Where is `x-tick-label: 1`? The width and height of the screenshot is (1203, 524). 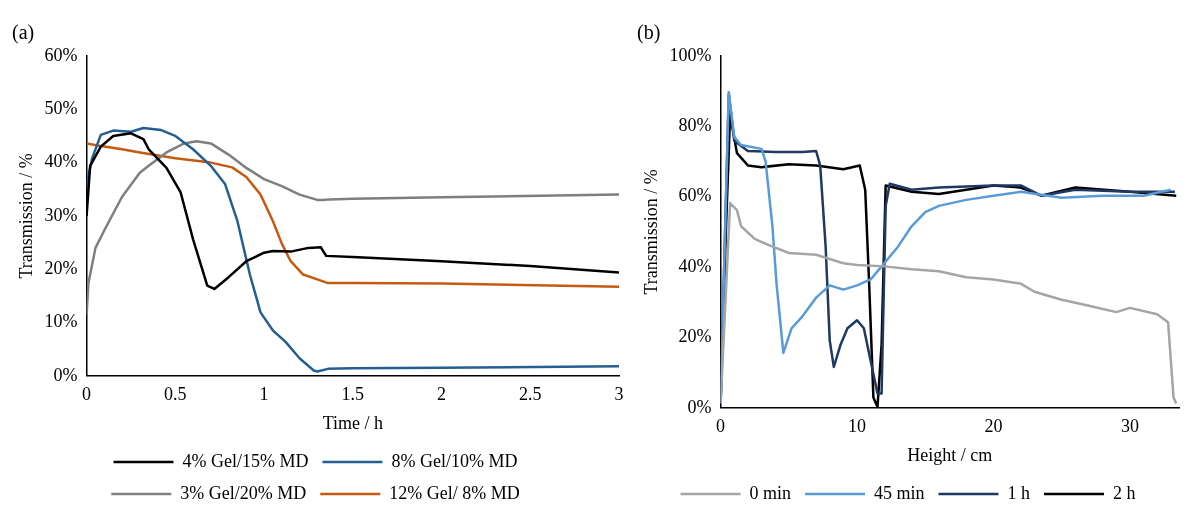
x-tick-label: 1 is located at coordinates (264, 394).